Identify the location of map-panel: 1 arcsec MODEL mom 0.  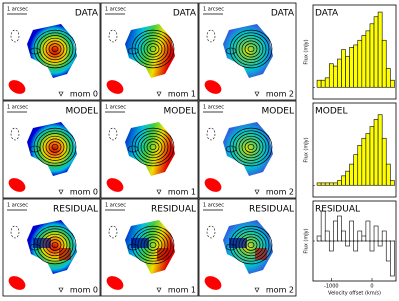
(51, 149).